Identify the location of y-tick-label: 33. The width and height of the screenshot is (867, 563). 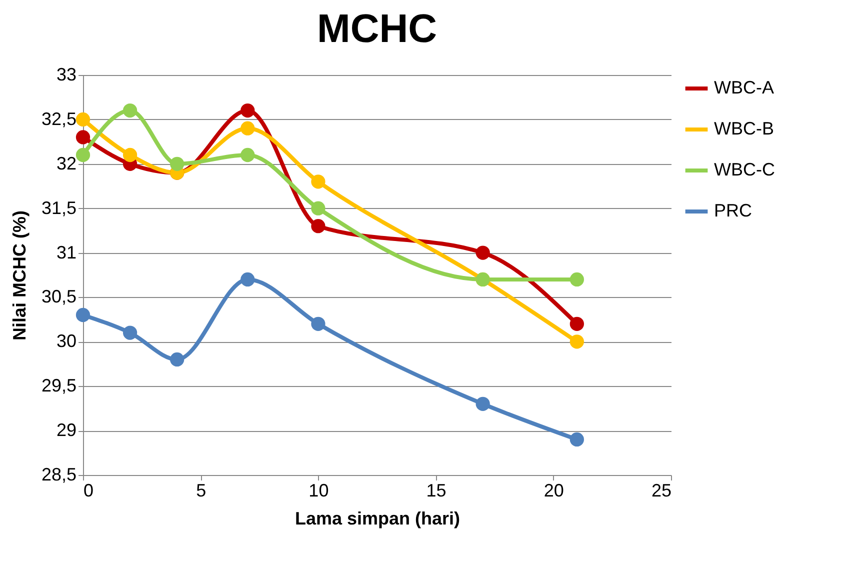
(66, 74).